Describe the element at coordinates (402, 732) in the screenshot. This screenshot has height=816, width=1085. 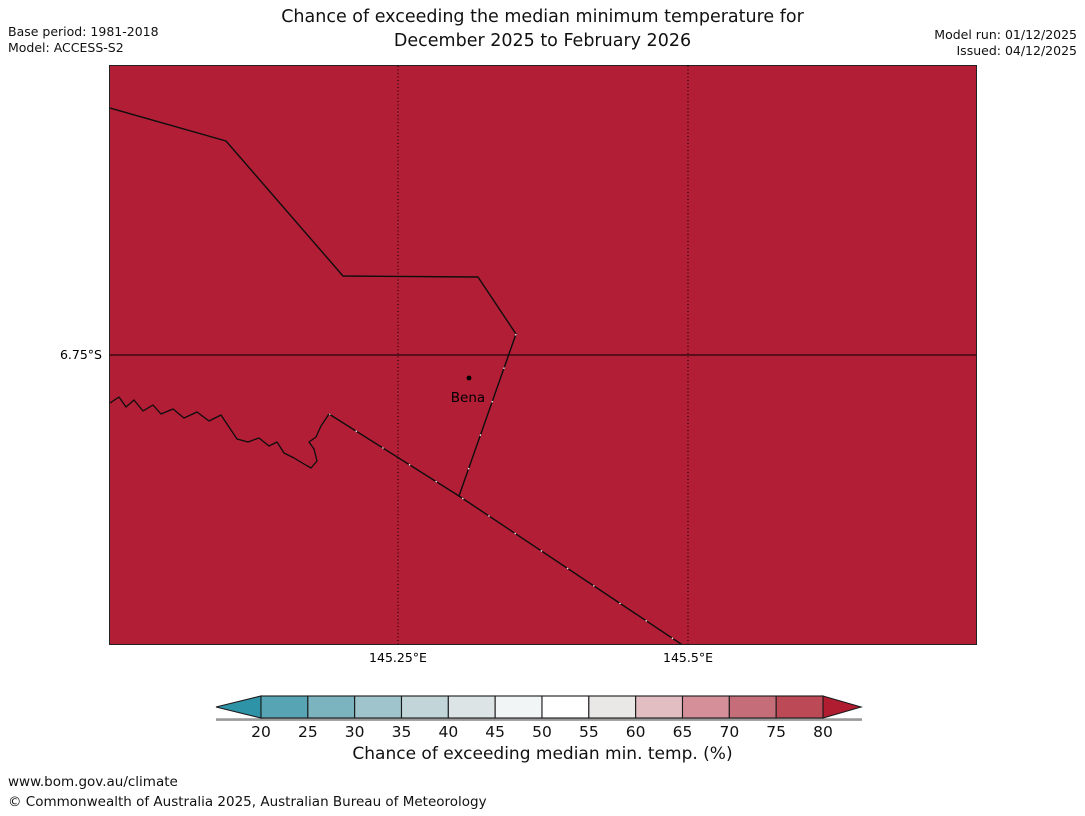
I see `colorbar-tick: 35` at that location.